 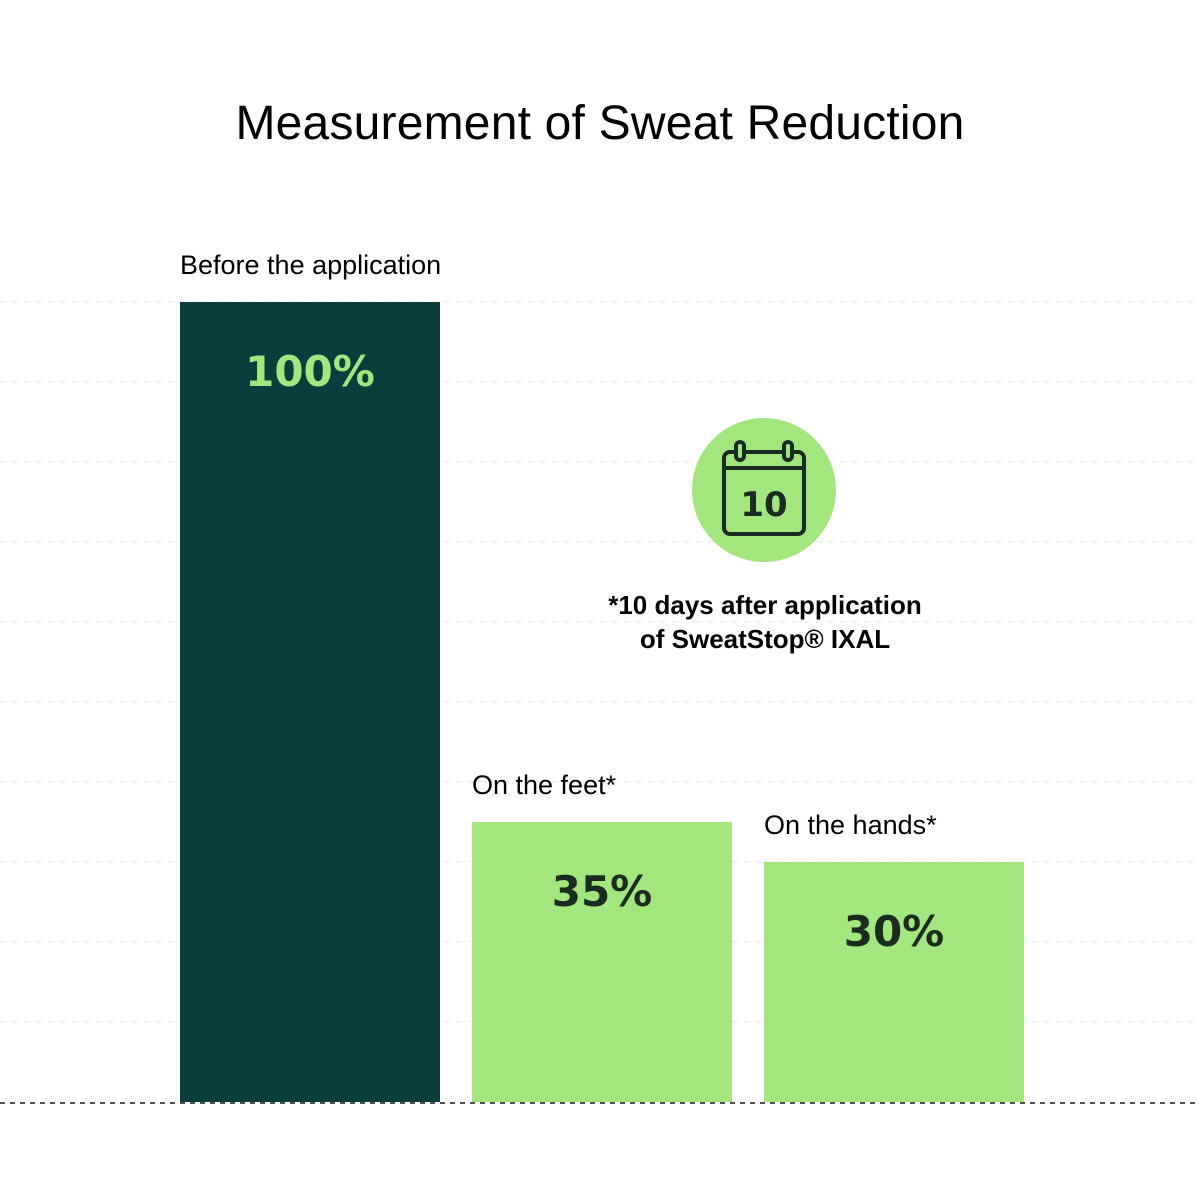 I want to click on calendar-icon-body, so click(x=764, y=493).